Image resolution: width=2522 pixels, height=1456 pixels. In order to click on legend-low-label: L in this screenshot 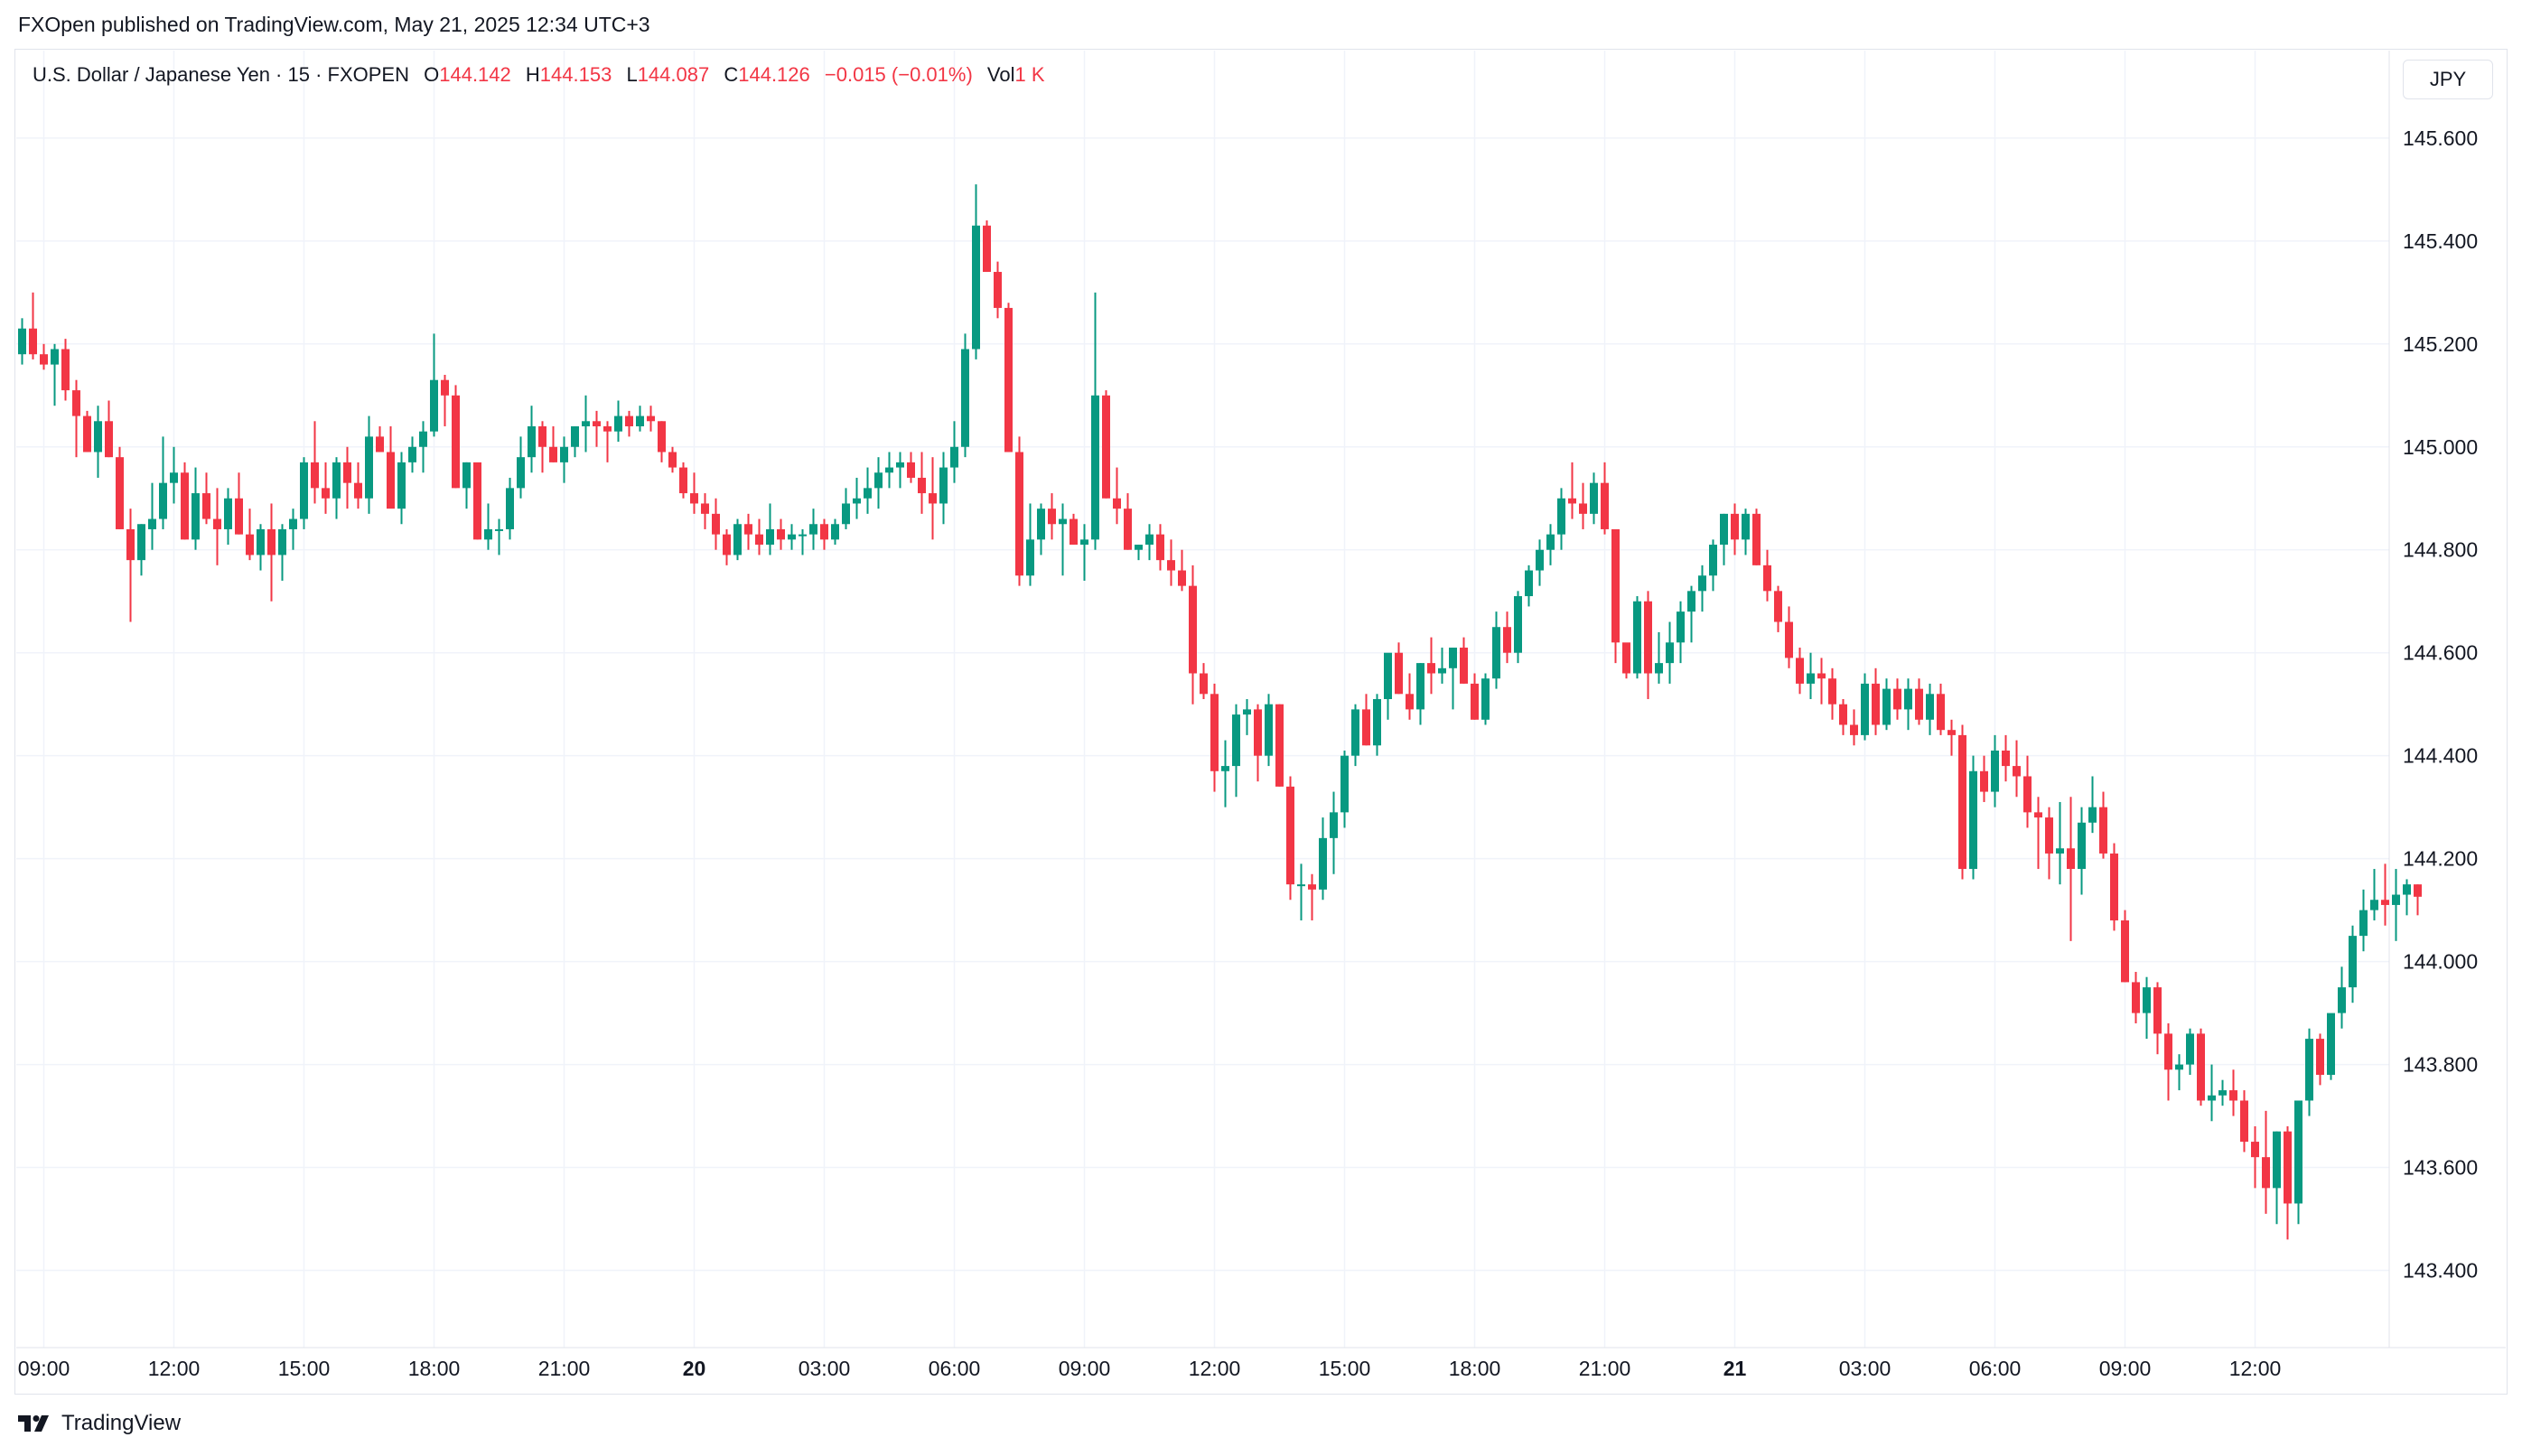, I will do `click(632, 74)`.